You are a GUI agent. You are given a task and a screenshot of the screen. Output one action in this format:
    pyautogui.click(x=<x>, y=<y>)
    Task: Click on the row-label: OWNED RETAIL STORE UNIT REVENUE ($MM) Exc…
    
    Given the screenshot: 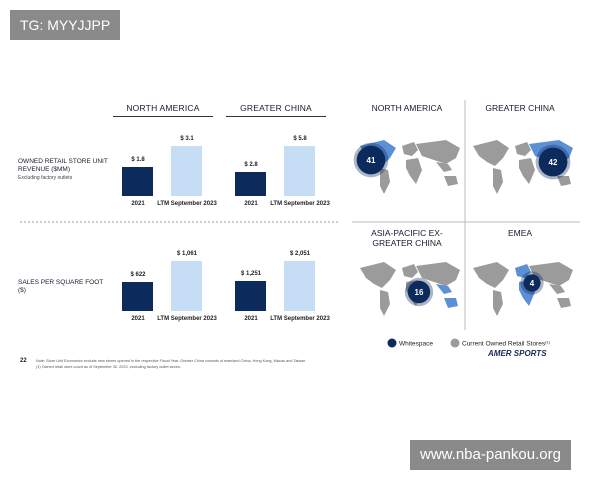 What is the action you would take?
    pyautogui.click(x=63, y=170)
    